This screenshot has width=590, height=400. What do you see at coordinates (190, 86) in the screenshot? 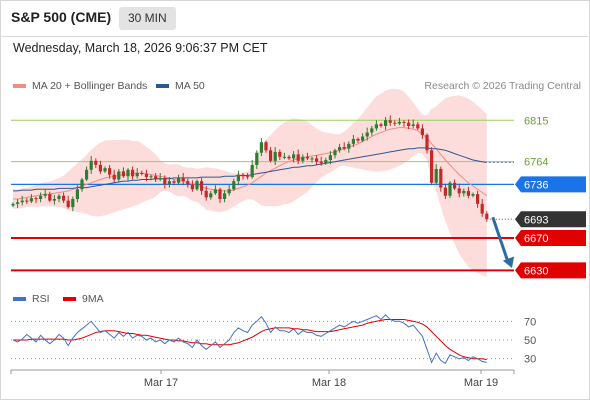
I see `ma50-legend-label: MA 50` at bounding box center [190, 86].